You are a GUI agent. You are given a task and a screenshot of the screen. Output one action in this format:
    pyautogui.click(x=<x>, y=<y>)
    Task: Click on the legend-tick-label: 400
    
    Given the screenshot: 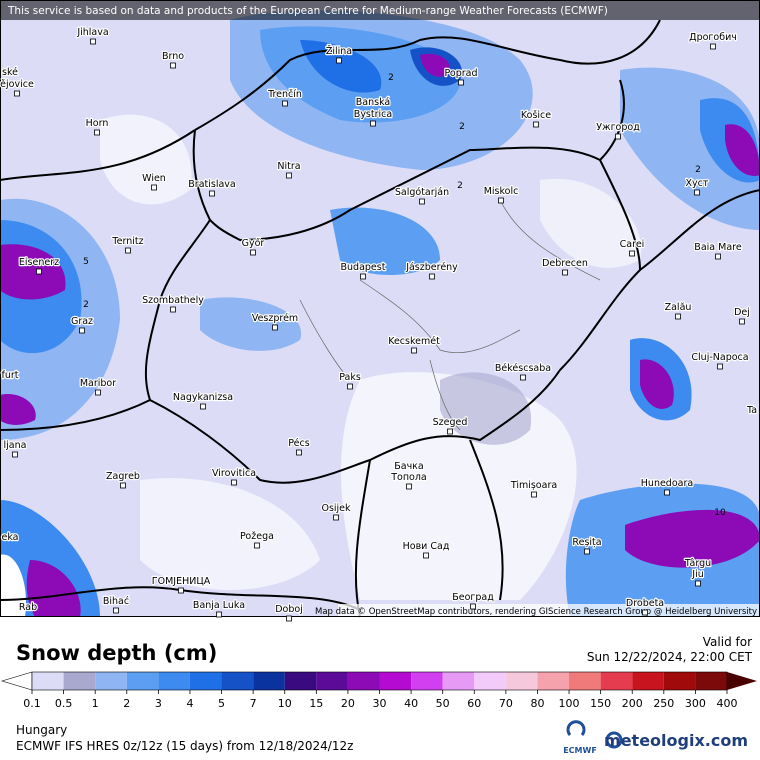 What is the action you would take?
    pyautogui.click(x=727, y=703)
    